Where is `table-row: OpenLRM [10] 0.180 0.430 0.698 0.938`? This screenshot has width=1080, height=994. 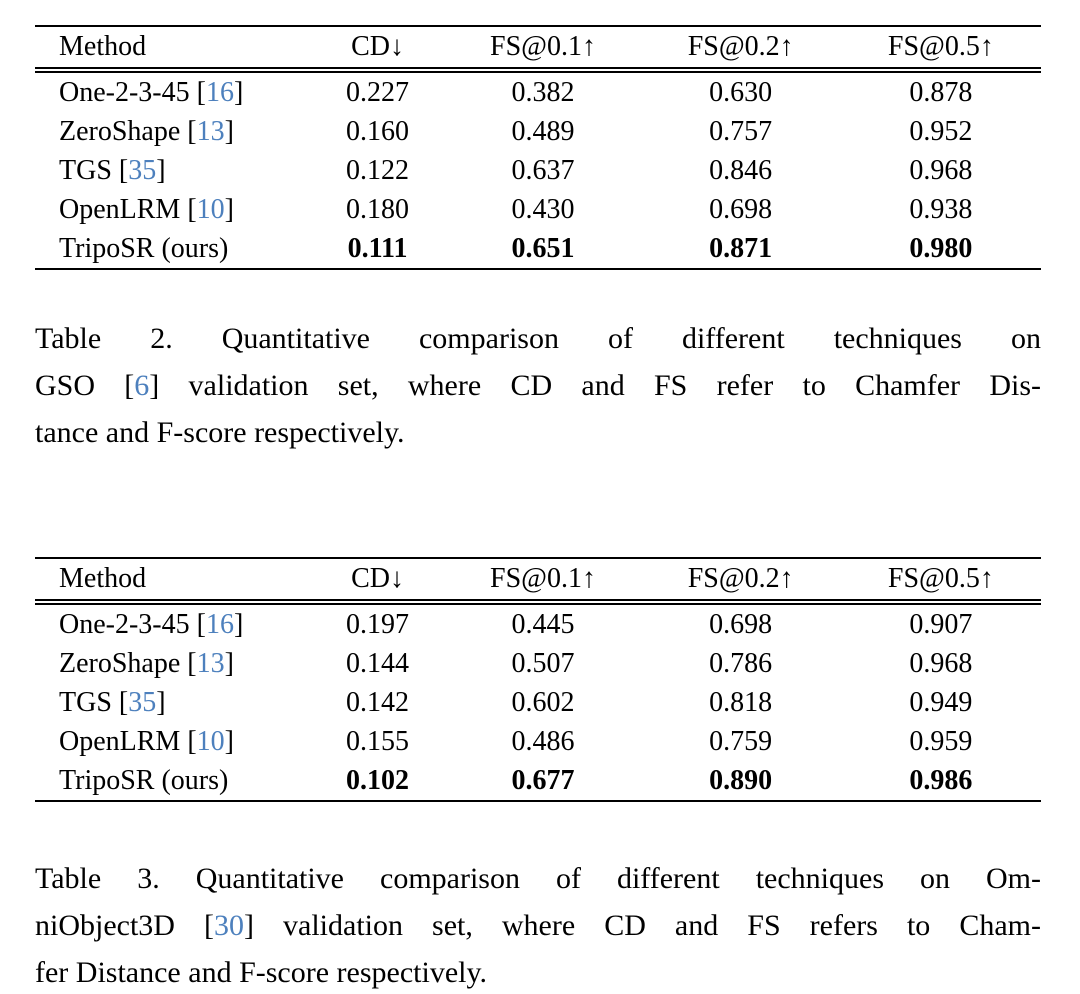
table-row: OpenLRM [10] 0.180 0.430 0.698 0.938 is located at coordinates (538, 209).